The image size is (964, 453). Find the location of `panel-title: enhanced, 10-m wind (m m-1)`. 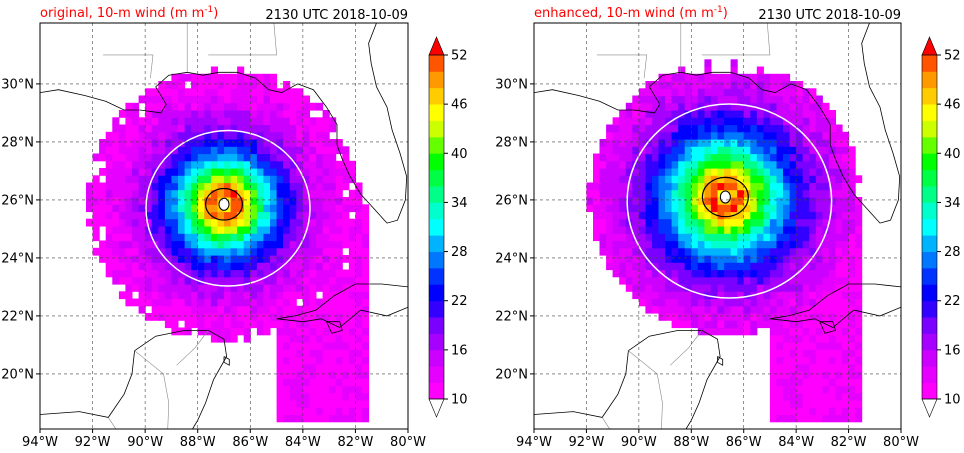

panel-title: enhanced, 10-m wind (m m-1) is located at coordinates (631, 13).